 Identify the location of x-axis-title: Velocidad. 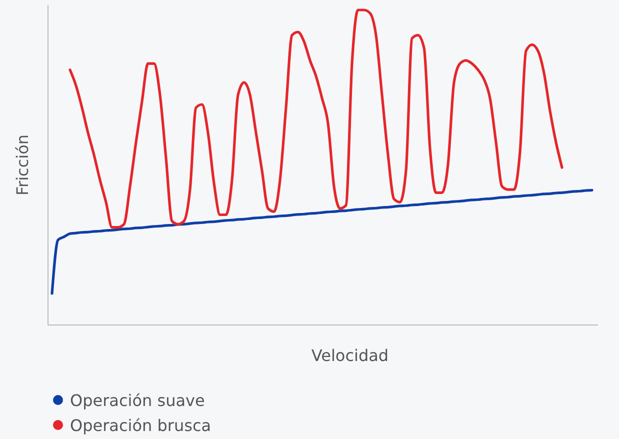
(350, 355).